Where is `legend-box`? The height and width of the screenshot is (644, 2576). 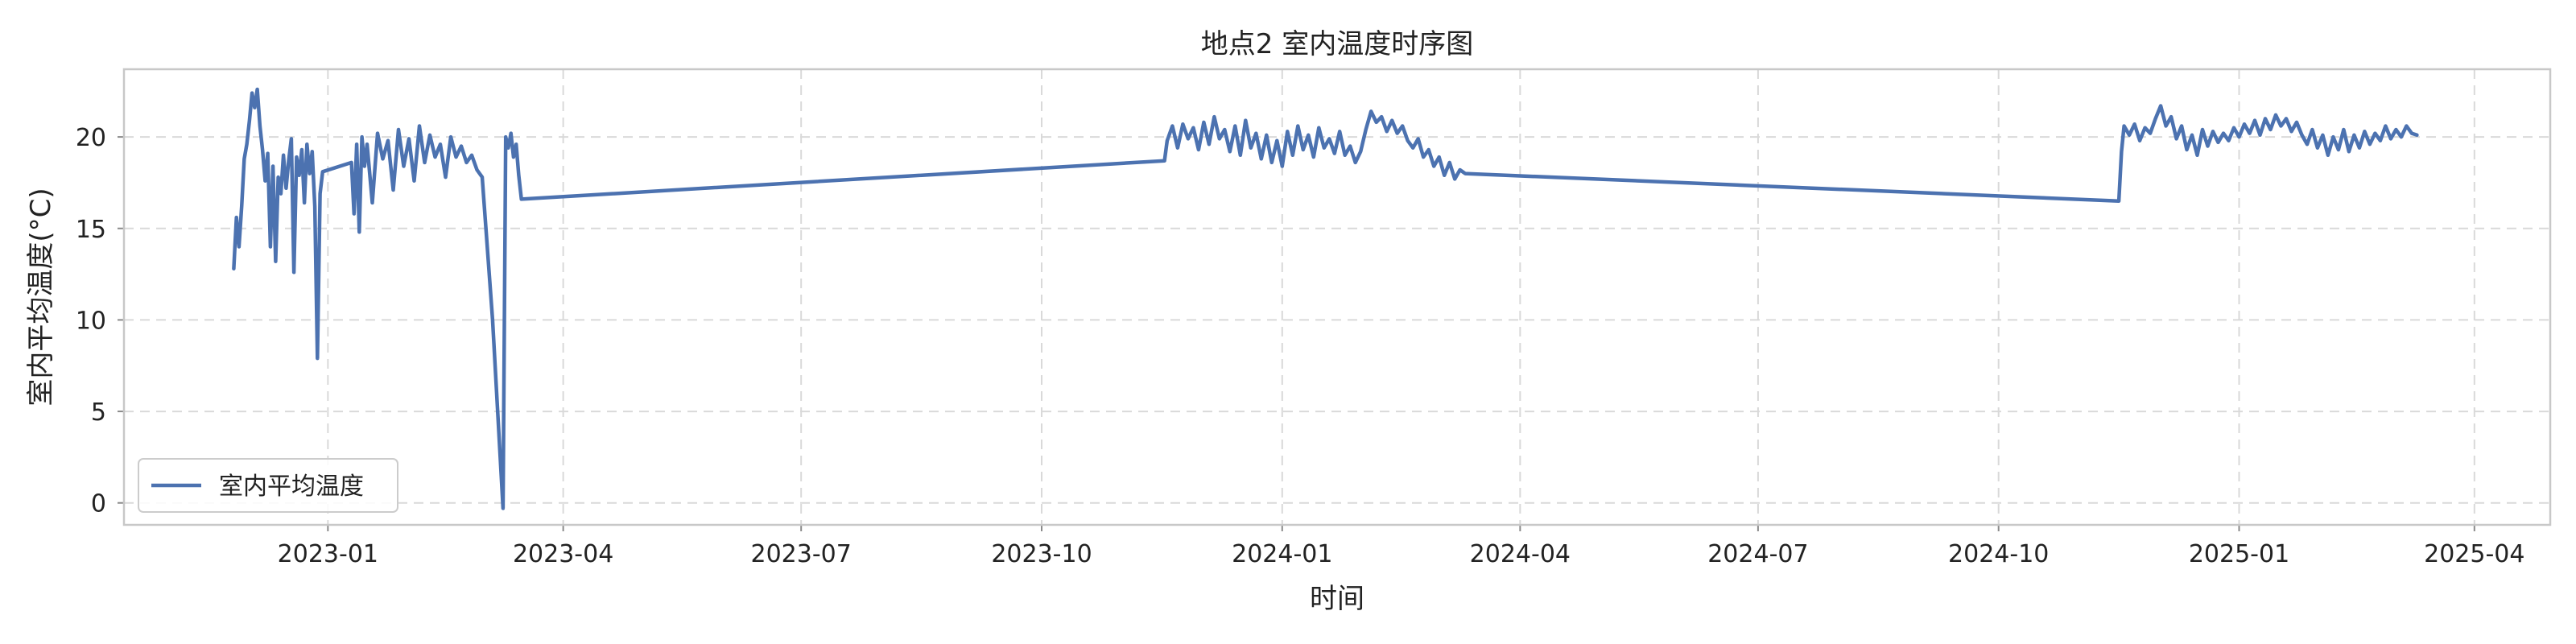
legend-box is located at coordinates (268, 485).